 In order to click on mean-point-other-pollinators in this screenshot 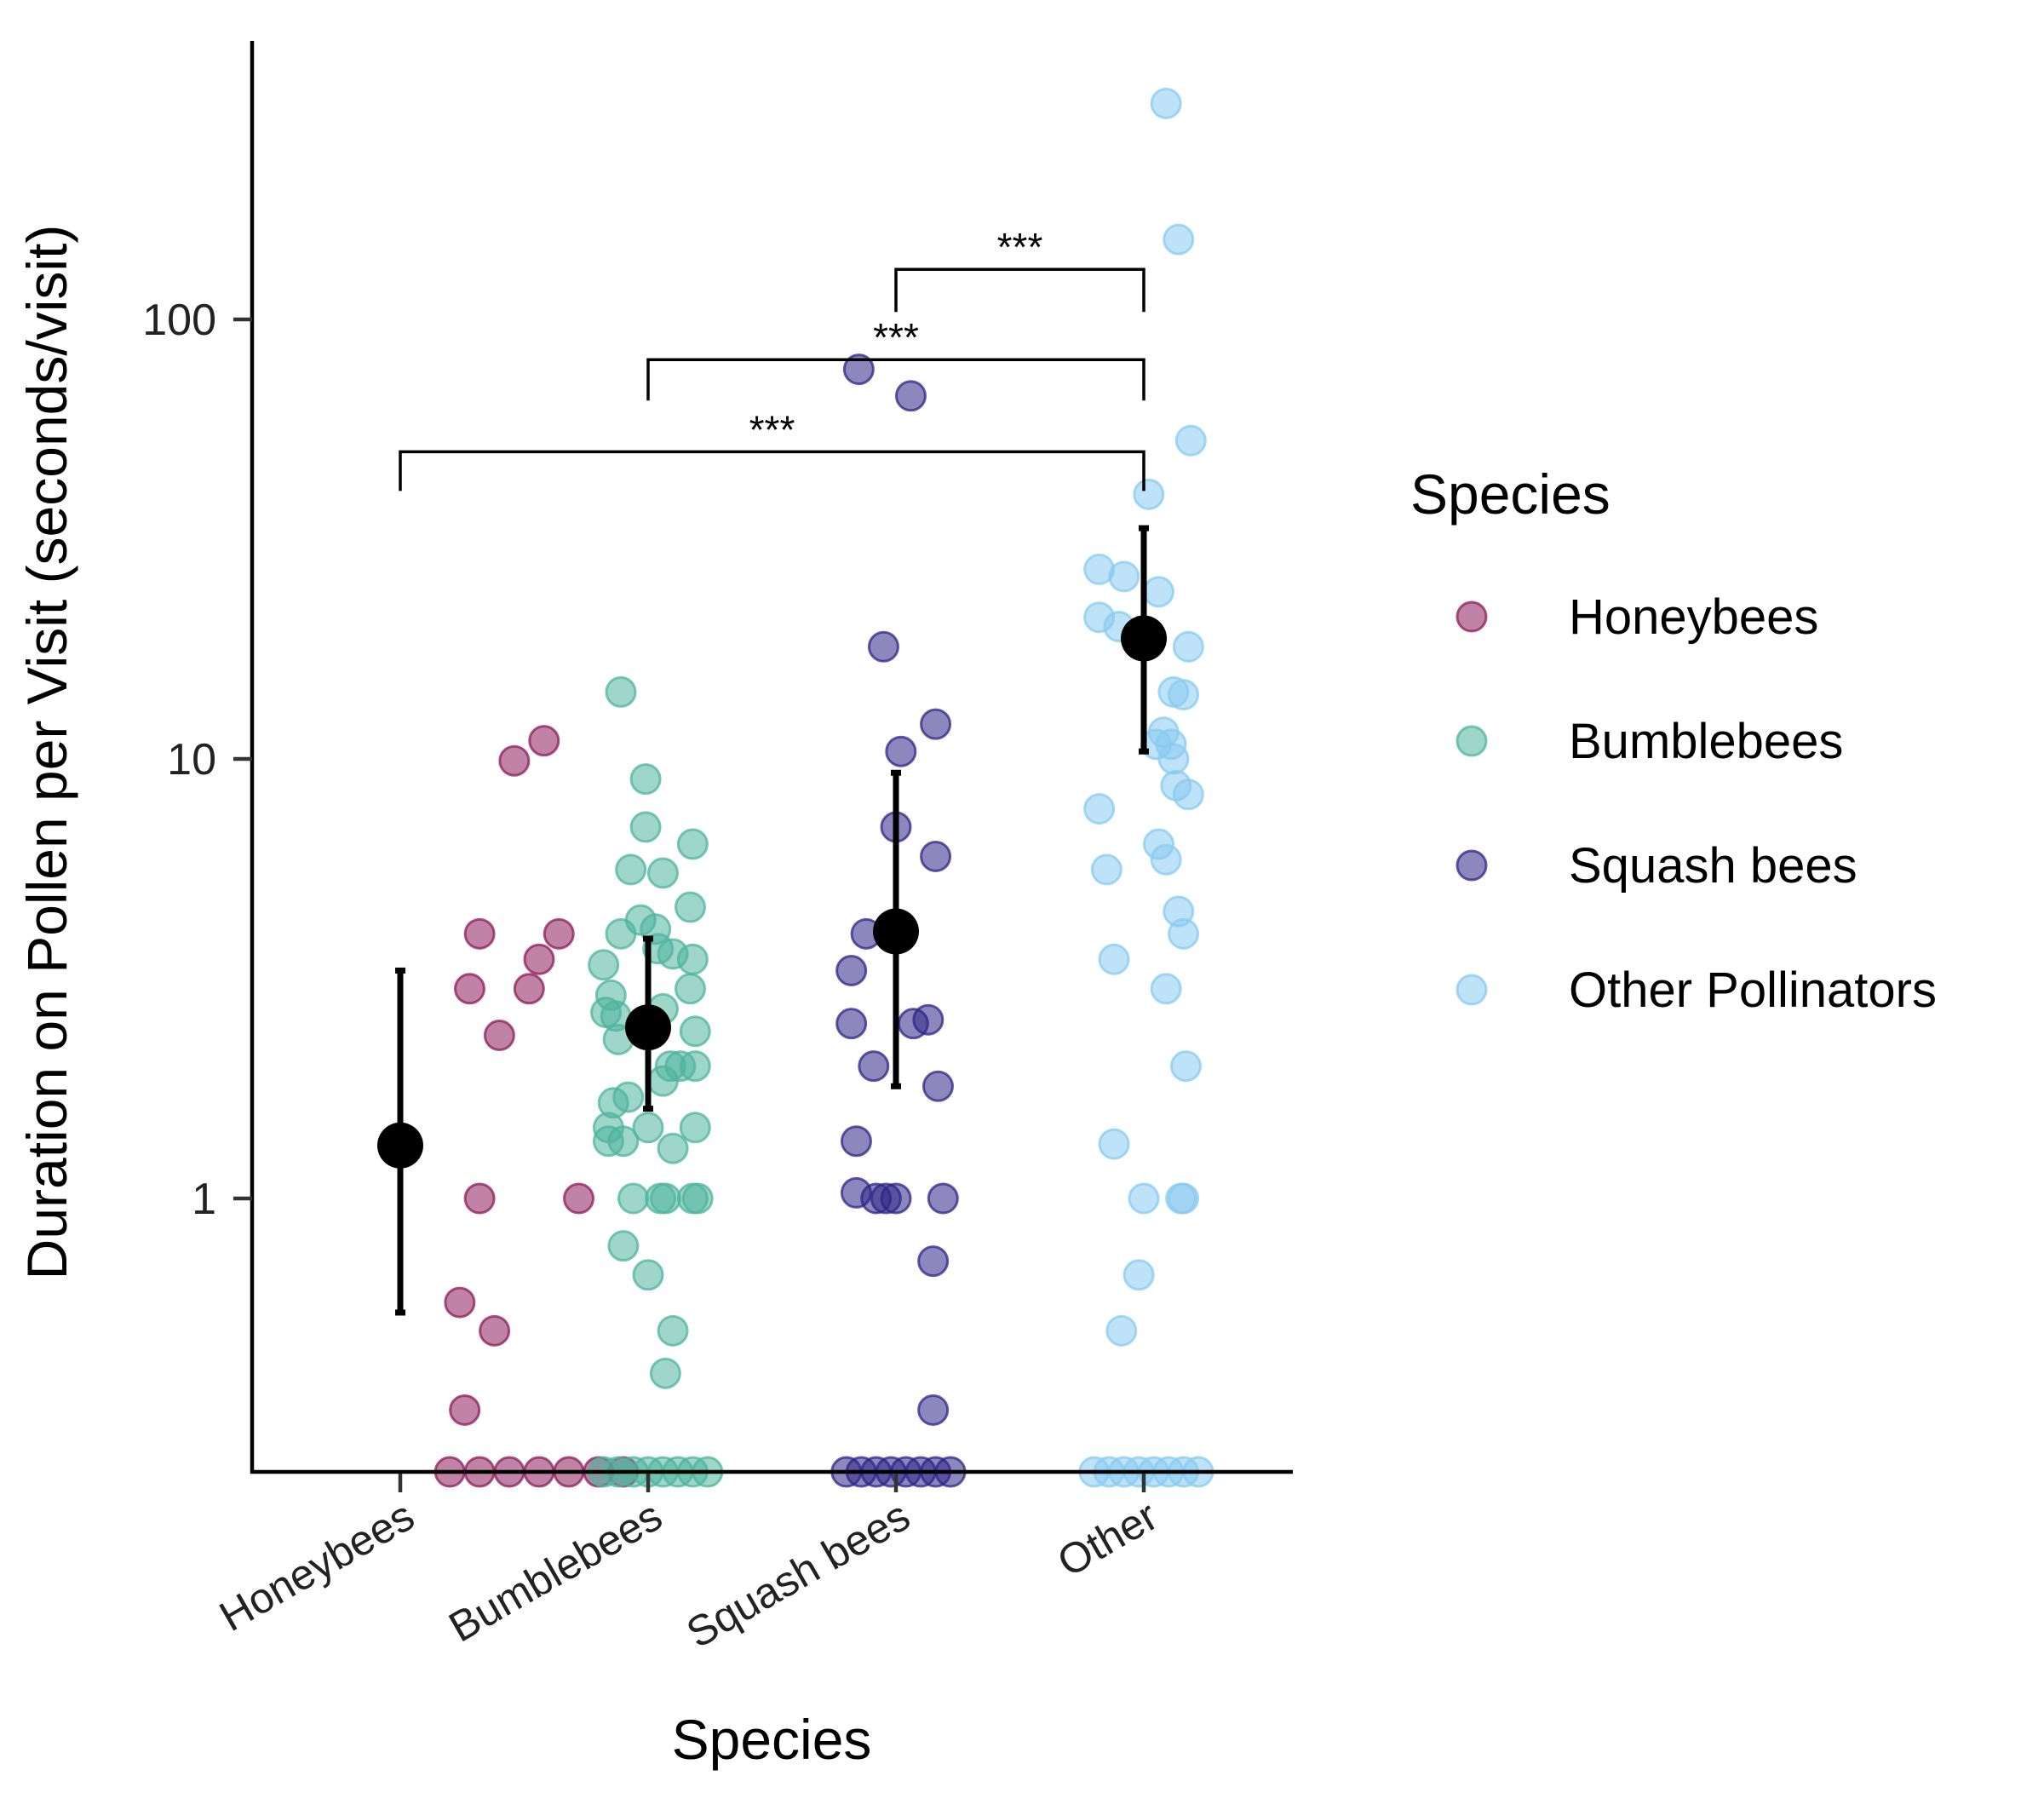, I will do `click(1144, 639)`.